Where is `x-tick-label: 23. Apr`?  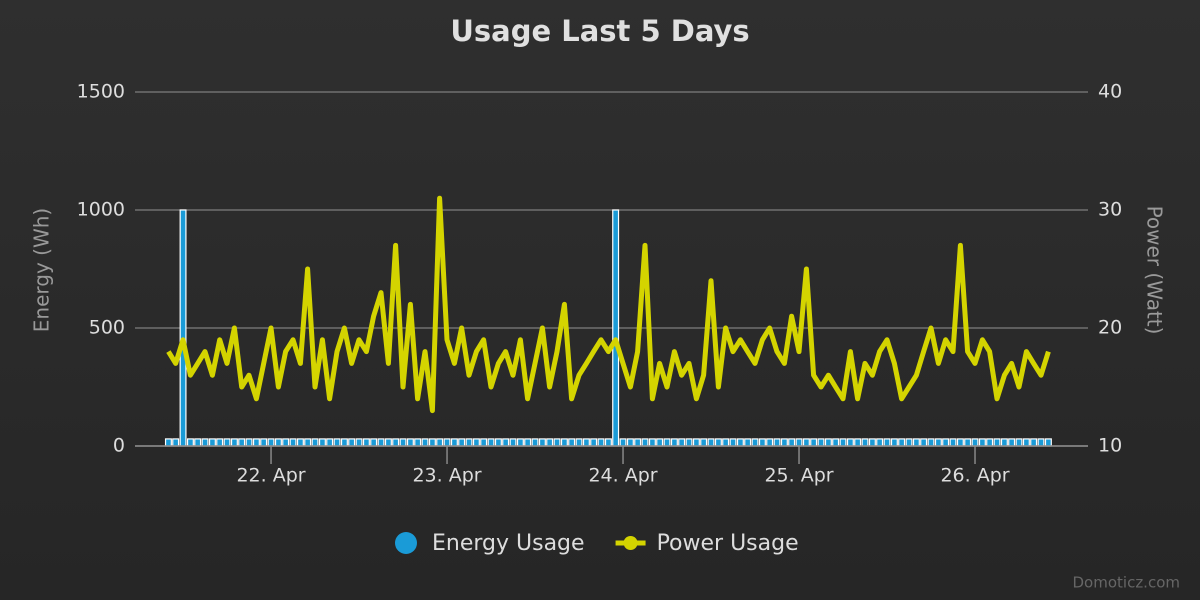 x-tick-label: 23. Apr is located at coordinates (446, 476).